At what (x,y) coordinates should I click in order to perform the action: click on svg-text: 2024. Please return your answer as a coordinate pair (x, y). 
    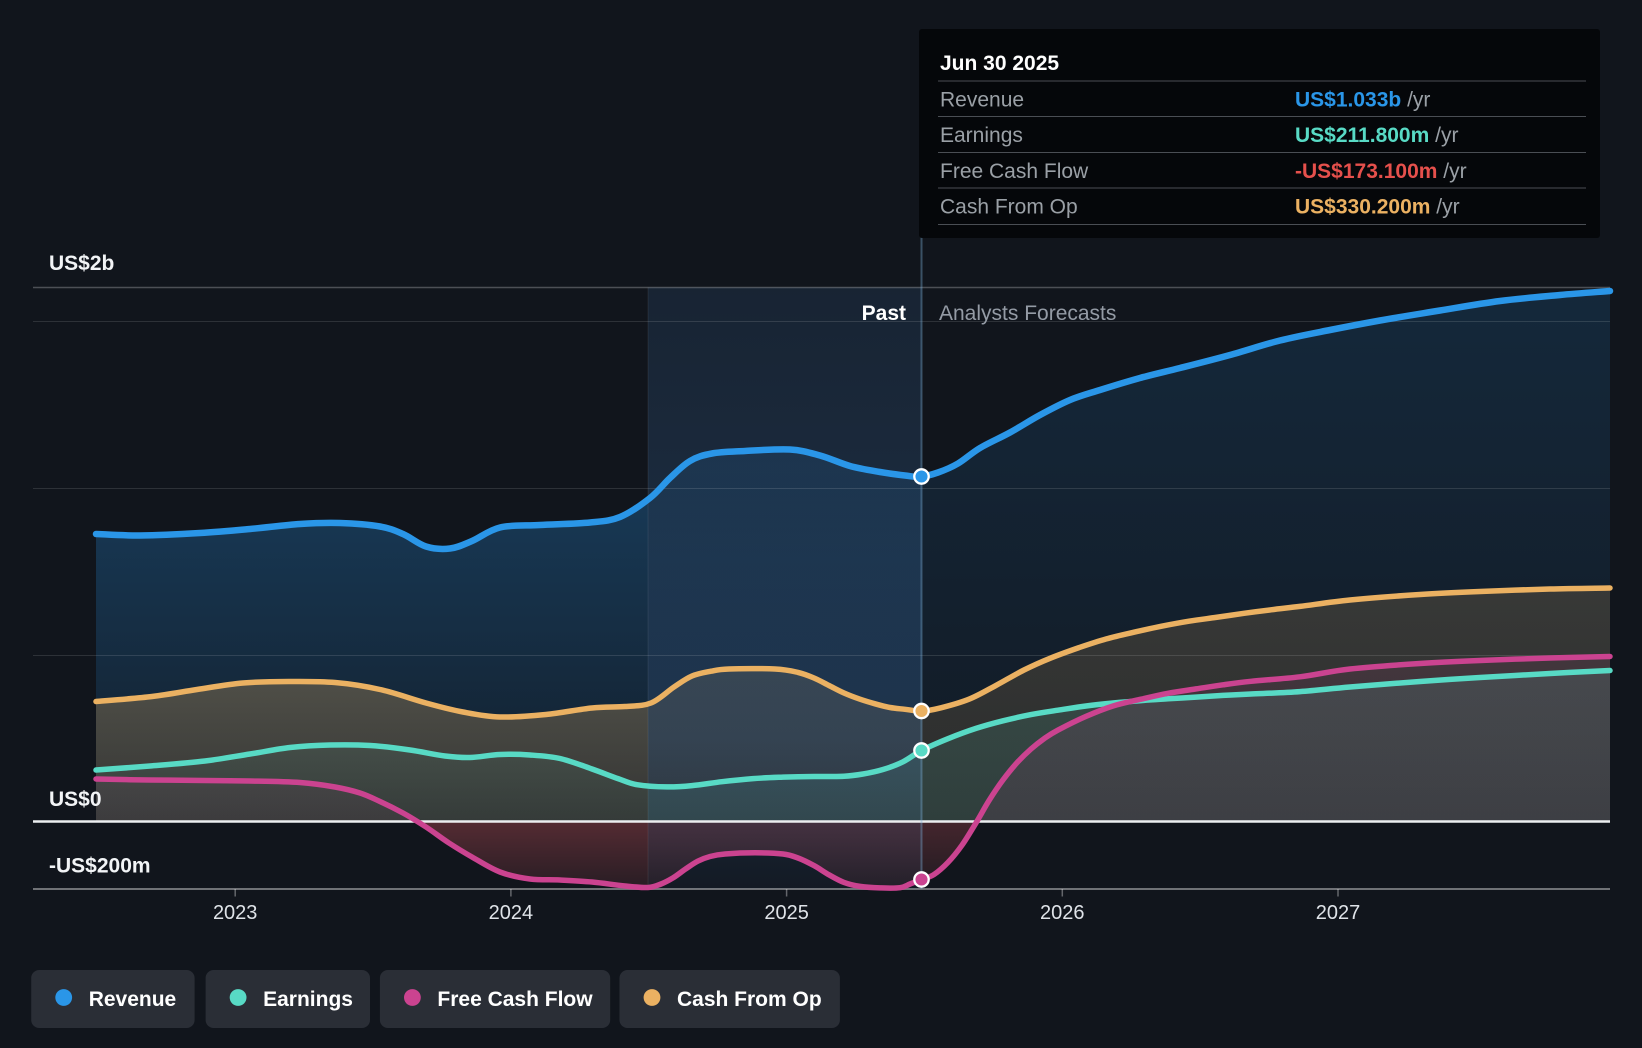
    Looking at the image, I should click on (511, 913).